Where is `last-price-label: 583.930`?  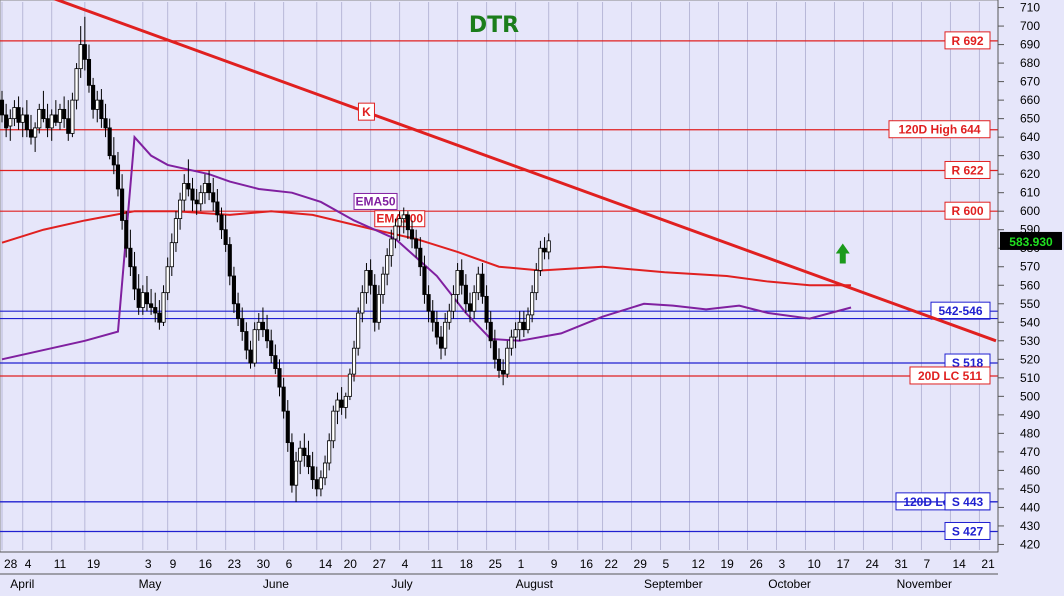
last-price-label: 583.930 is located at coordinates (1031, 242).